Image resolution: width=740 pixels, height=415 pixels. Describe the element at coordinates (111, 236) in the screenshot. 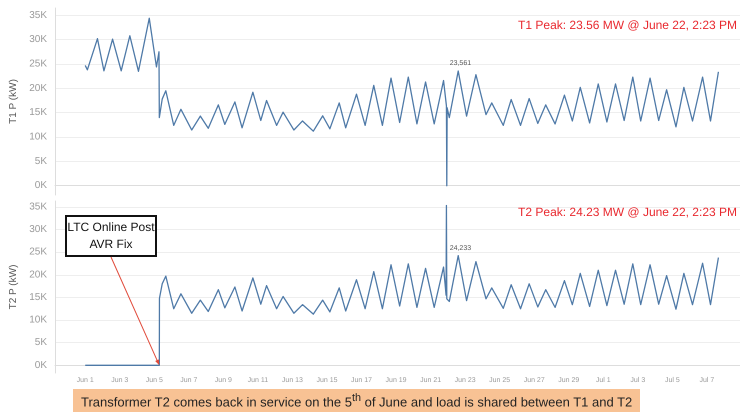

I see `annotation: LTC Online Post AVR Fix` at that location.